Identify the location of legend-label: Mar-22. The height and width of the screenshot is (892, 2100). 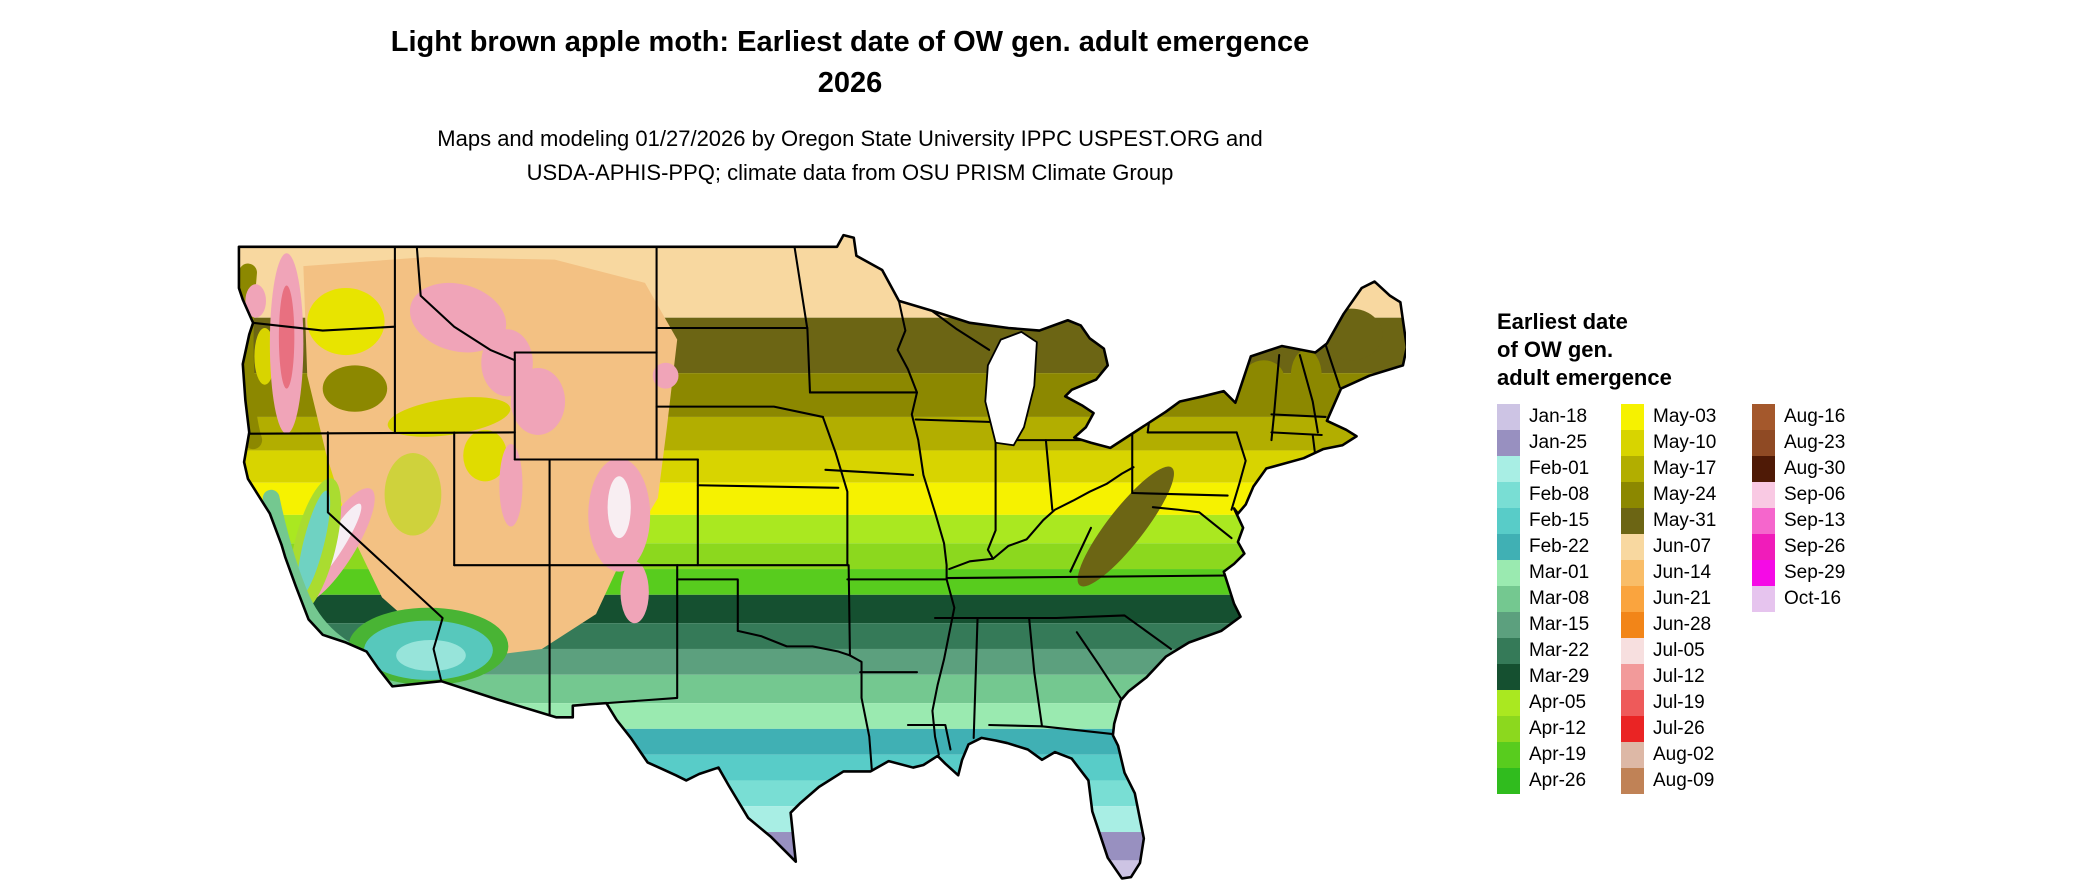
(1559, 650).